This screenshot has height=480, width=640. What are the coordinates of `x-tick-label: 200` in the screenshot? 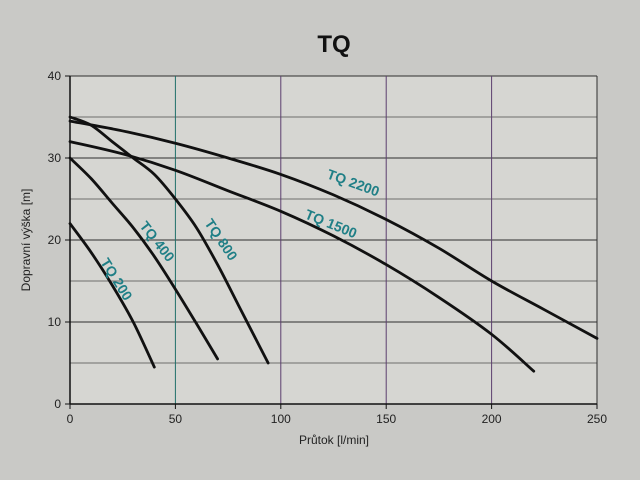 It's located at (492, 419).